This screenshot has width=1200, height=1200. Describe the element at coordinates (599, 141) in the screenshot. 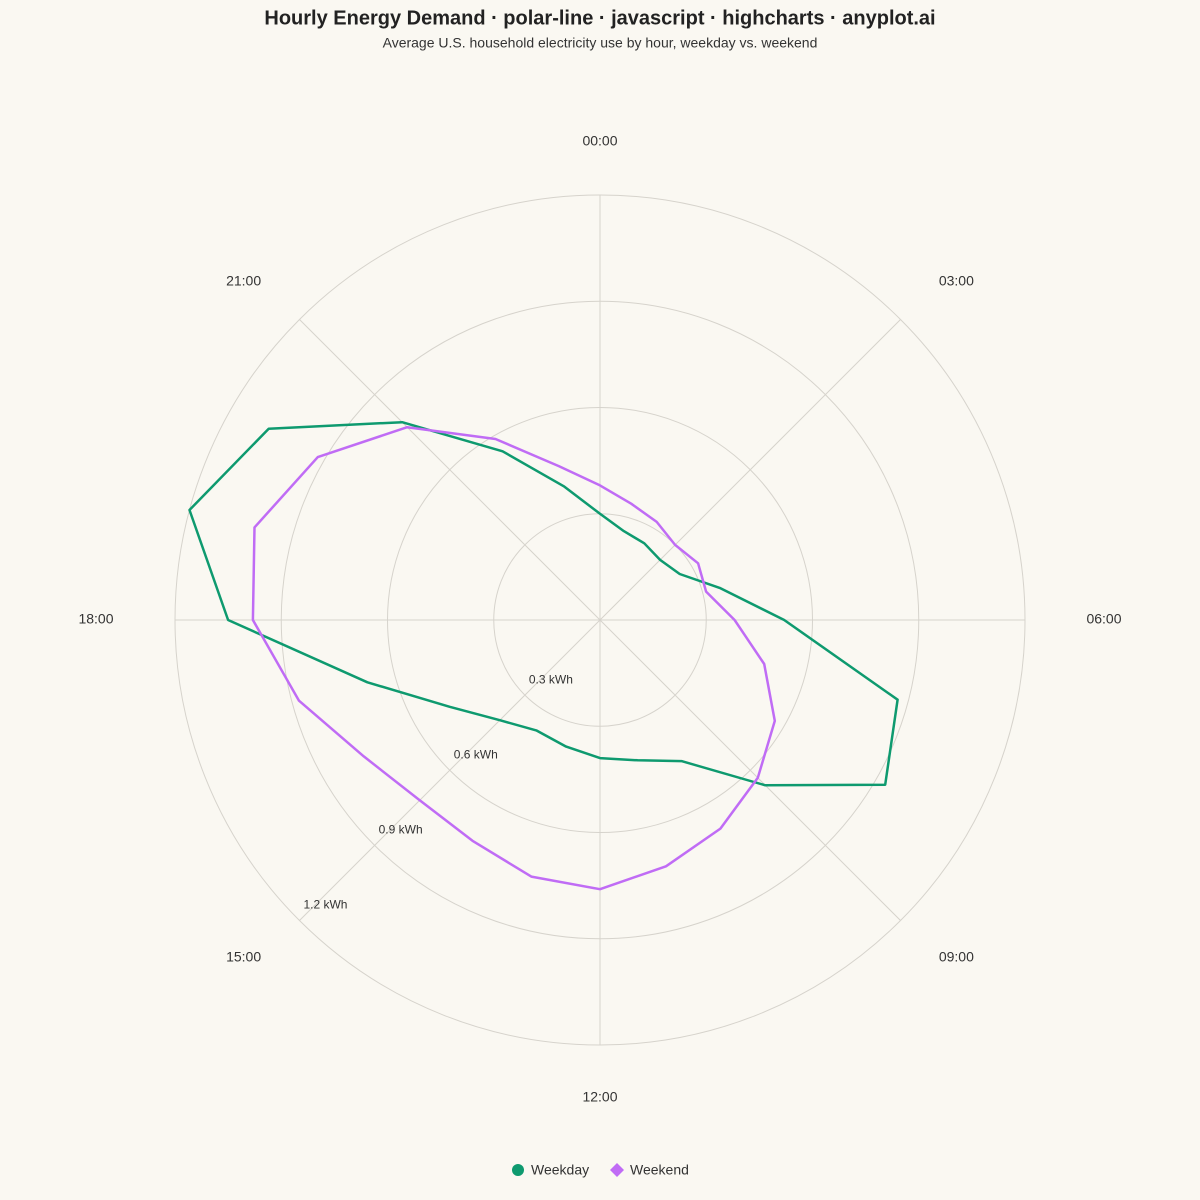

I see `x-tick-label: 00:00` at that location.